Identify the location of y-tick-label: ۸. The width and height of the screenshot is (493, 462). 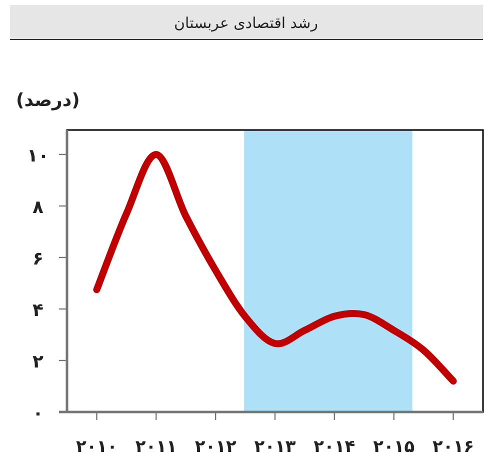
(38, 207).